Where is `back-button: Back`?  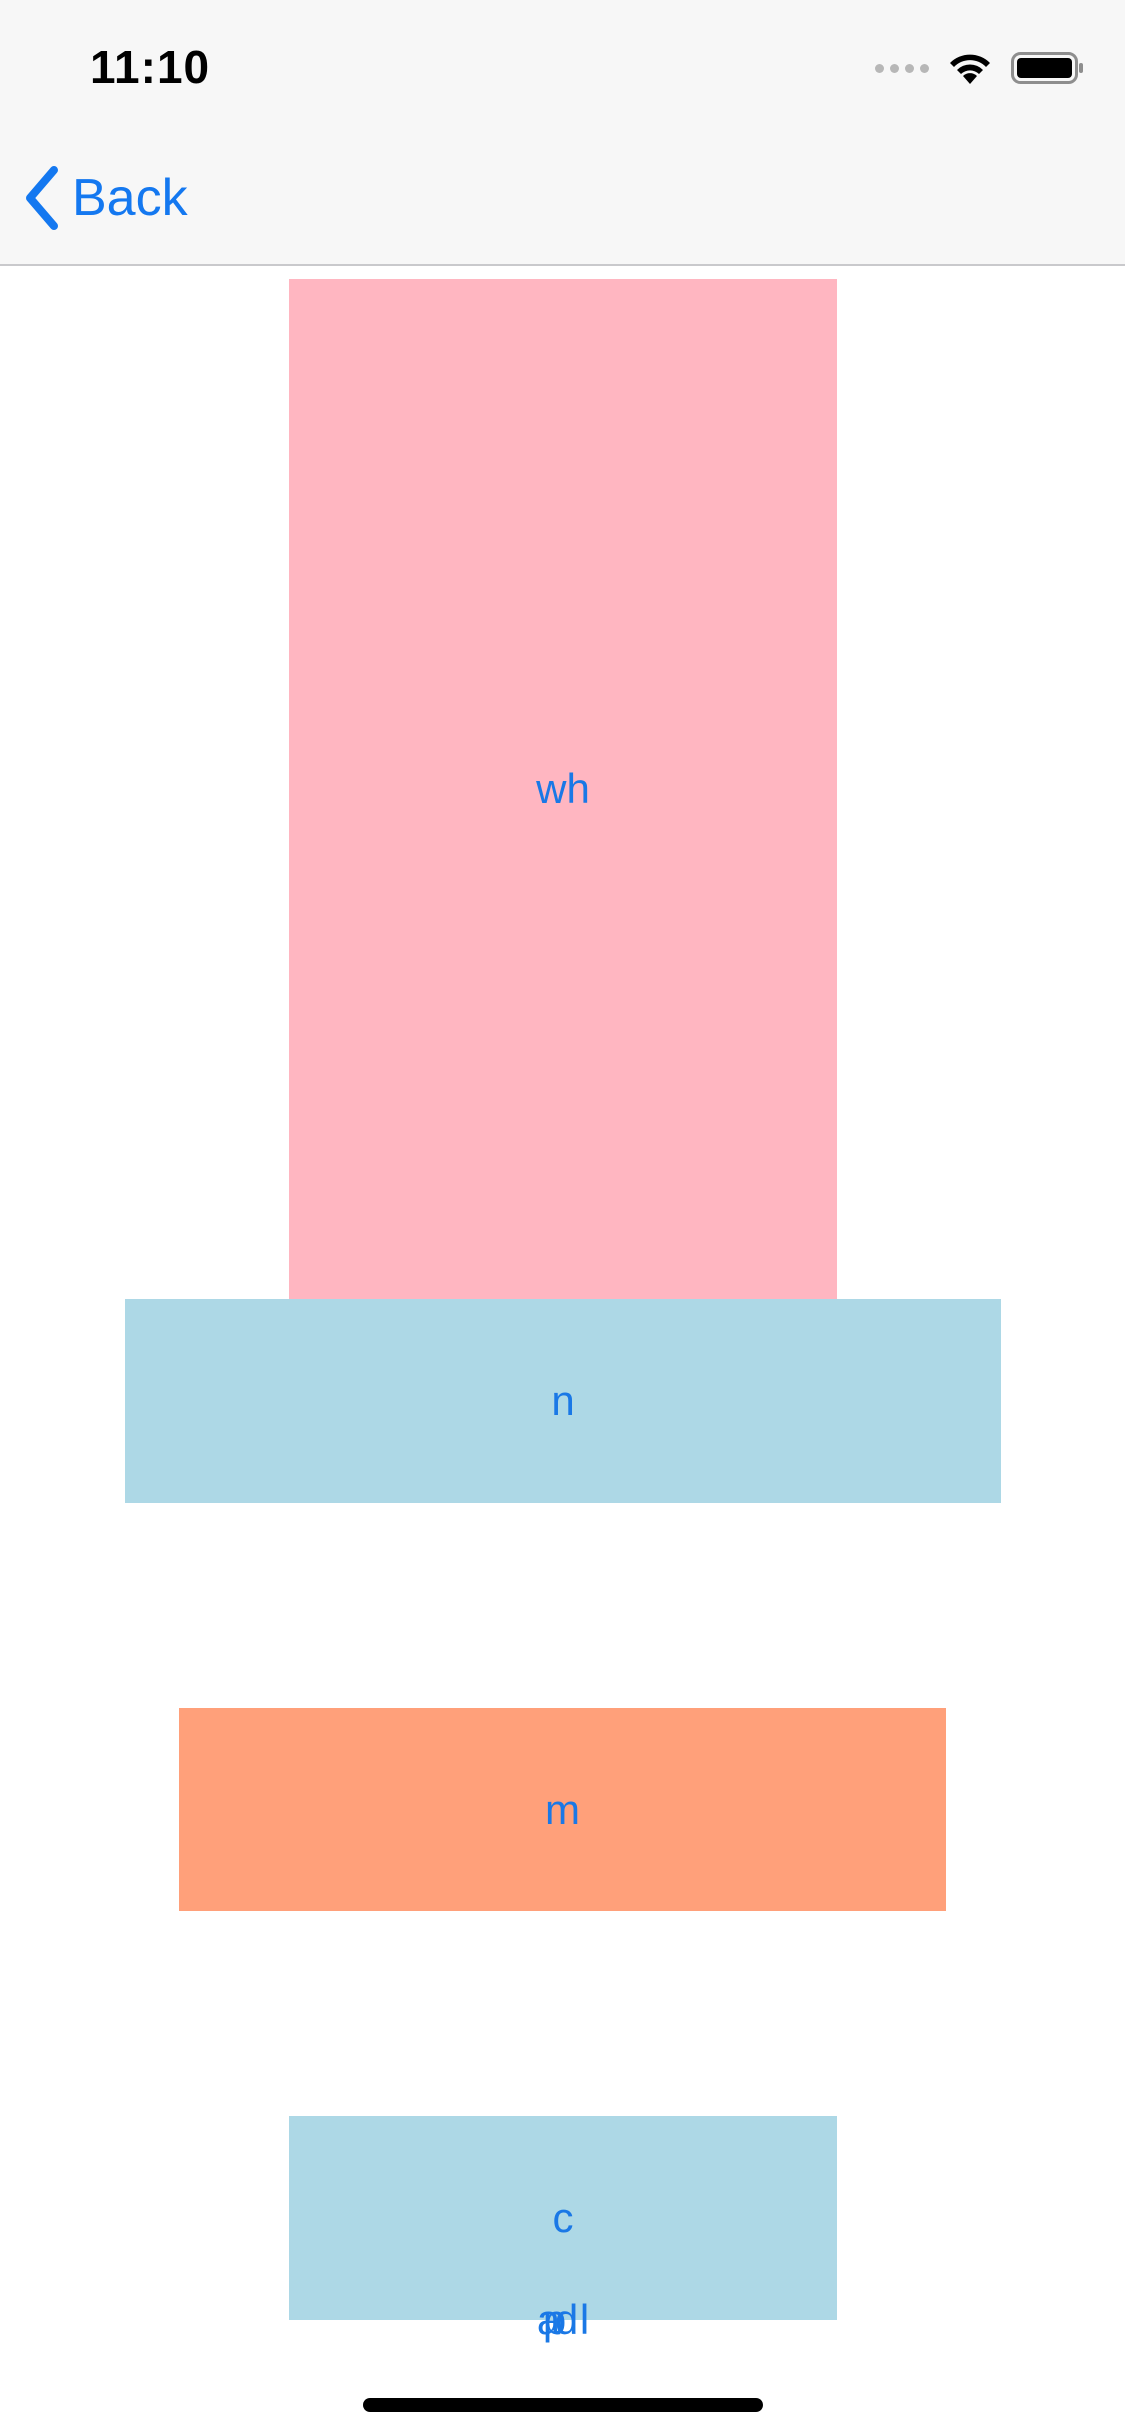 back-button: Back is located at coordinates (105, 198).